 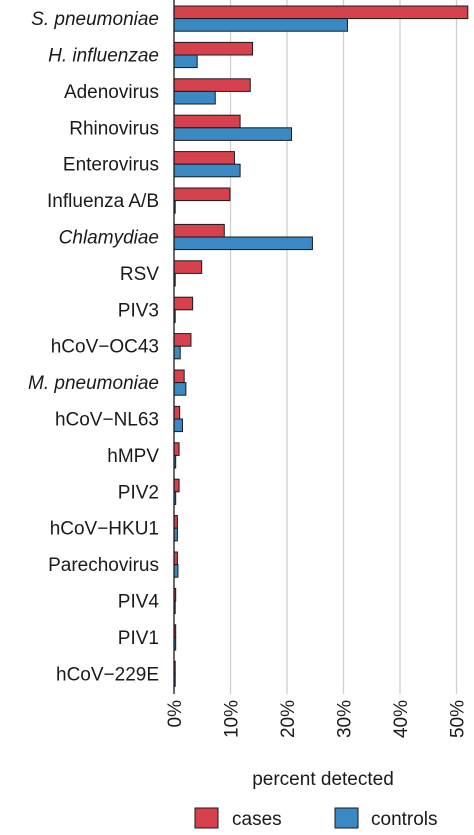 What do you see at coordinates (93, 383) in the screenshot?
I see `category-label-m-pneumoniae: M. pneumoniae` at bounding box center [93, 383].